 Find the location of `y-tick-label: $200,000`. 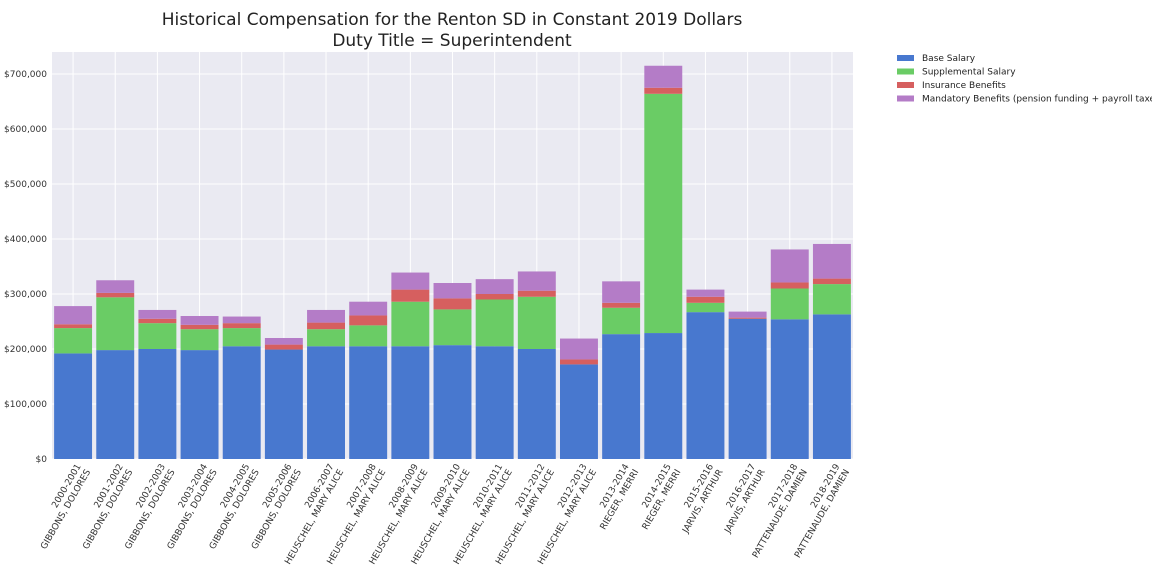

y-tick-label: $200,000 is located at coordinates (25, 350).